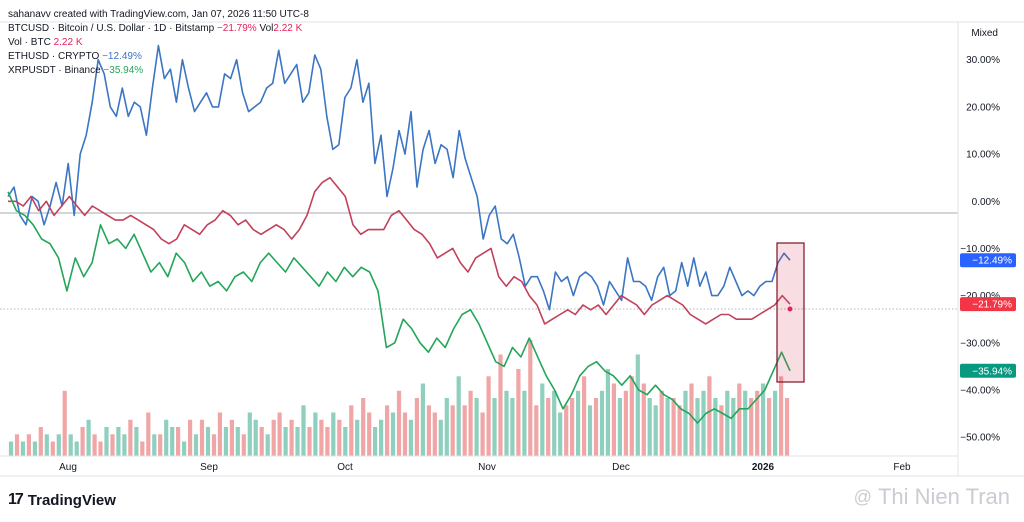 This screenshot has height=522, width=1024. I want to click on x-tick-label: Dec, so click(621, 467).